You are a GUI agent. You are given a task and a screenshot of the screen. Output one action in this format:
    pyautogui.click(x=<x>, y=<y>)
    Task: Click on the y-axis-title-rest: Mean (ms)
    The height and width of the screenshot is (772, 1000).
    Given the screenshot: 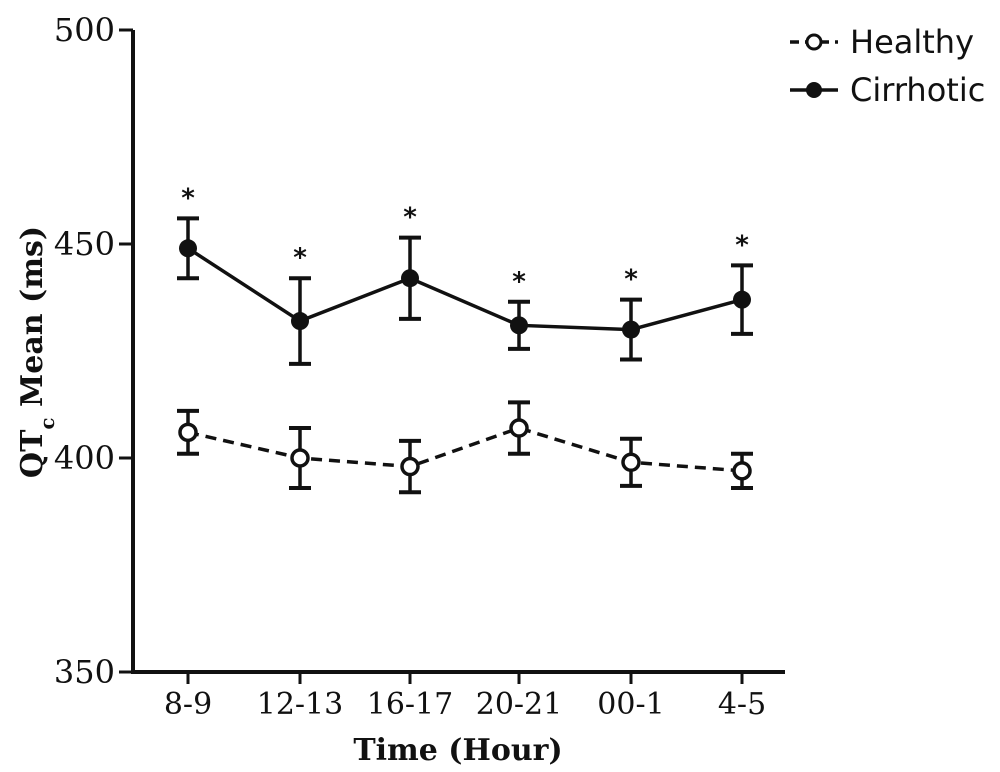 What is the action you would take?
    pyautogui.click(x=32, y=321)
    